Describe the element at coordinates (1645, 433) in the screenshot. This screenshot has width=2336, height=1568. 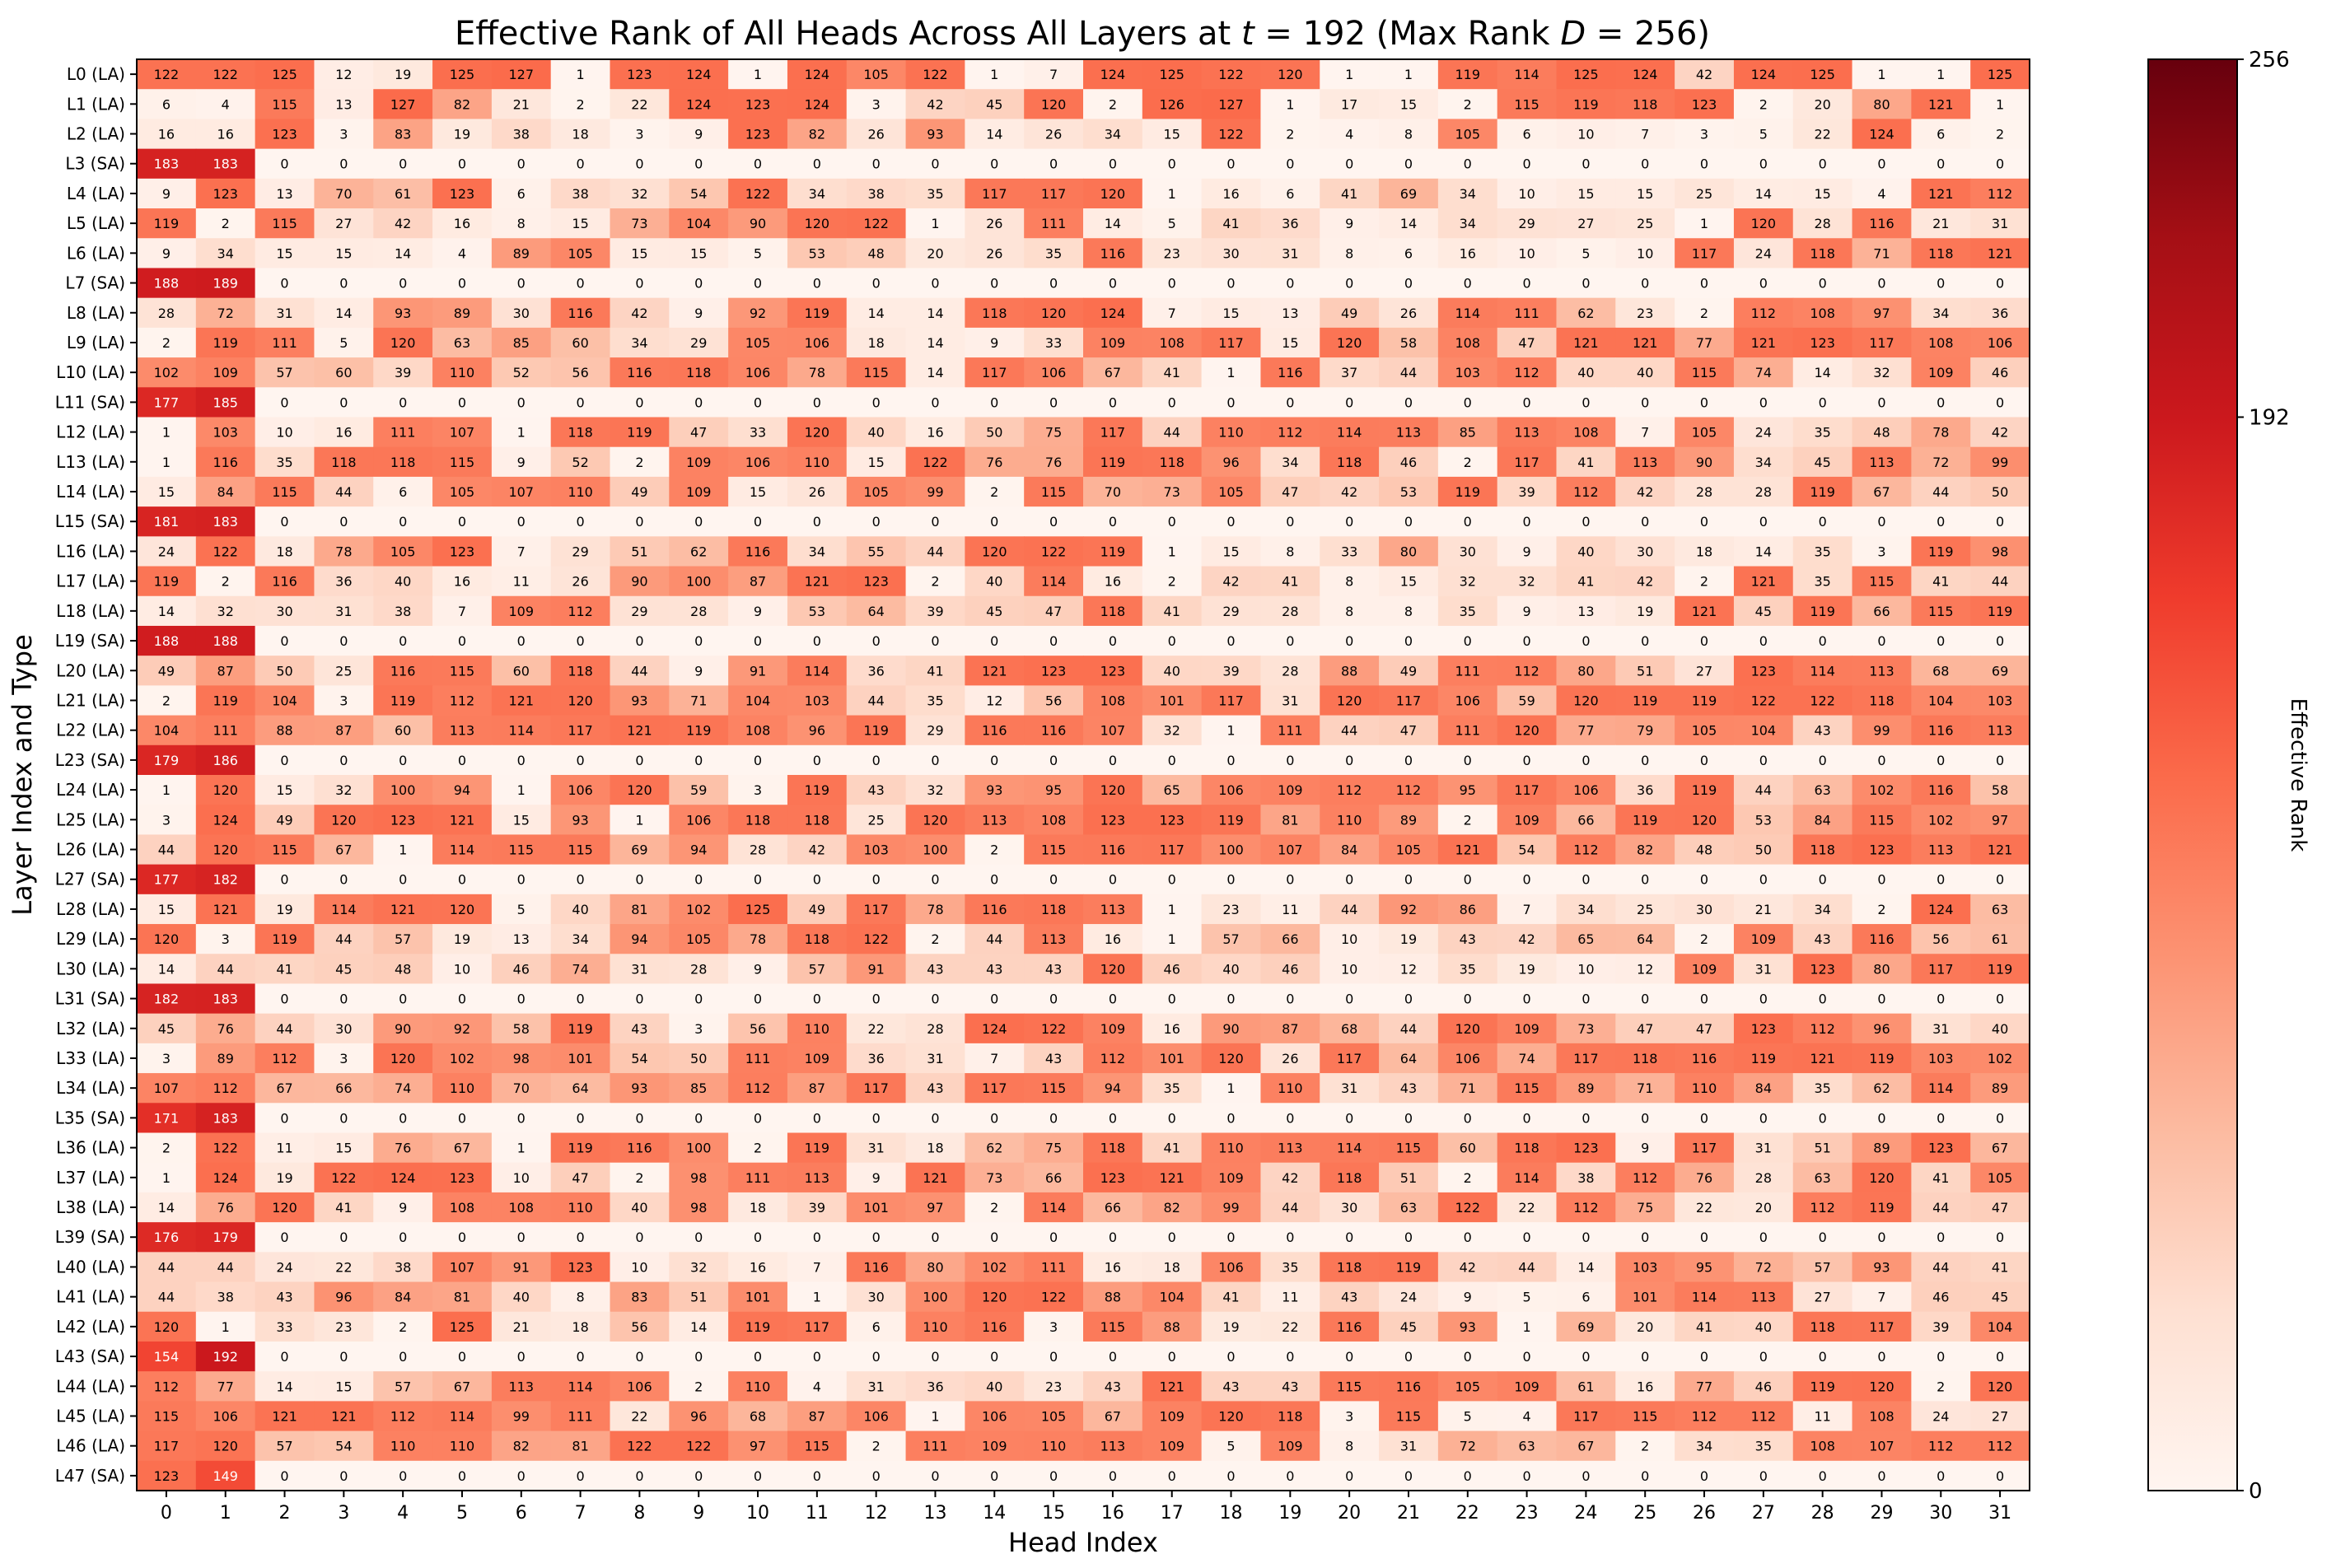
I see `cell-value-label: 7` at that location.